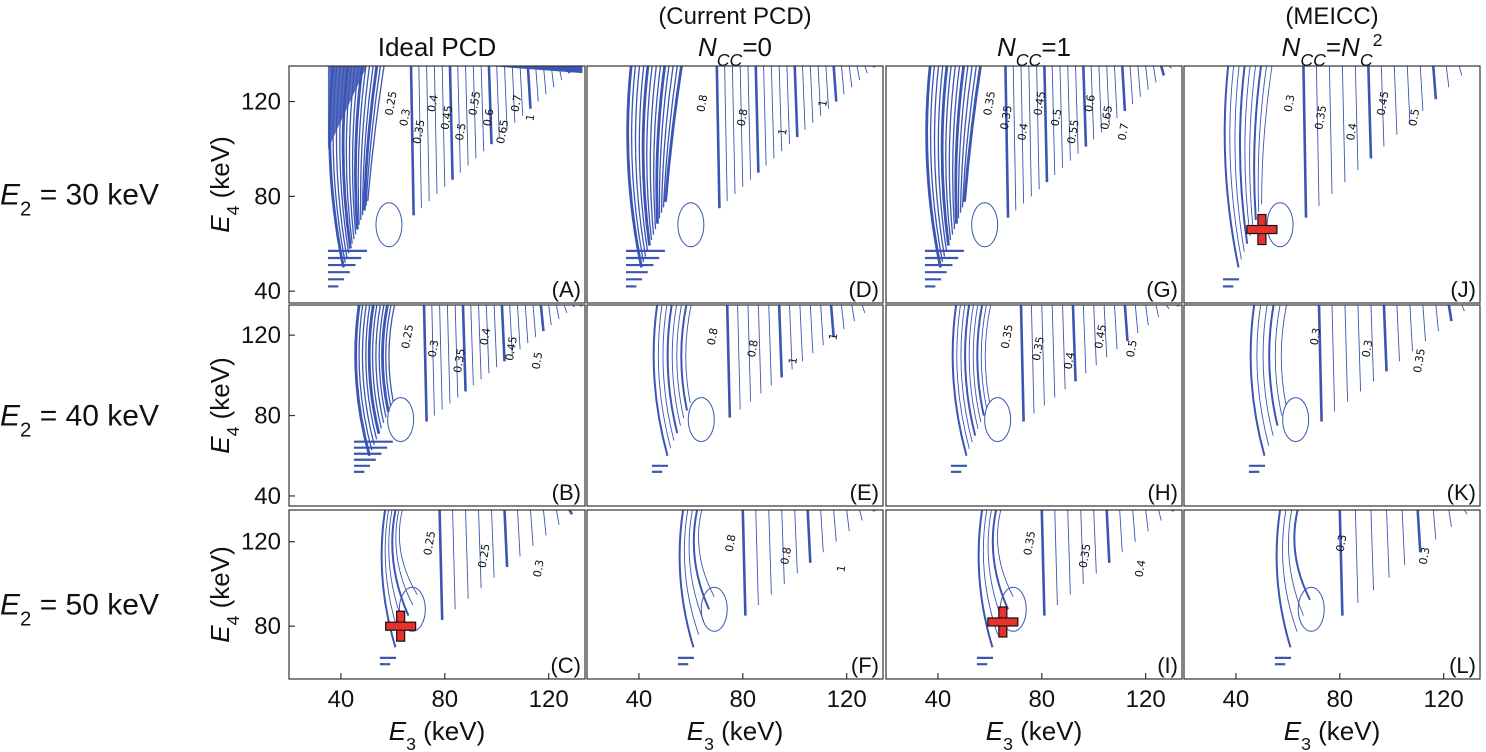 This screenshot has width=1486, height=752. Describe the element at coordinates (863, 289) in the screenshot. I see `panel-letter: (D)` at that location.